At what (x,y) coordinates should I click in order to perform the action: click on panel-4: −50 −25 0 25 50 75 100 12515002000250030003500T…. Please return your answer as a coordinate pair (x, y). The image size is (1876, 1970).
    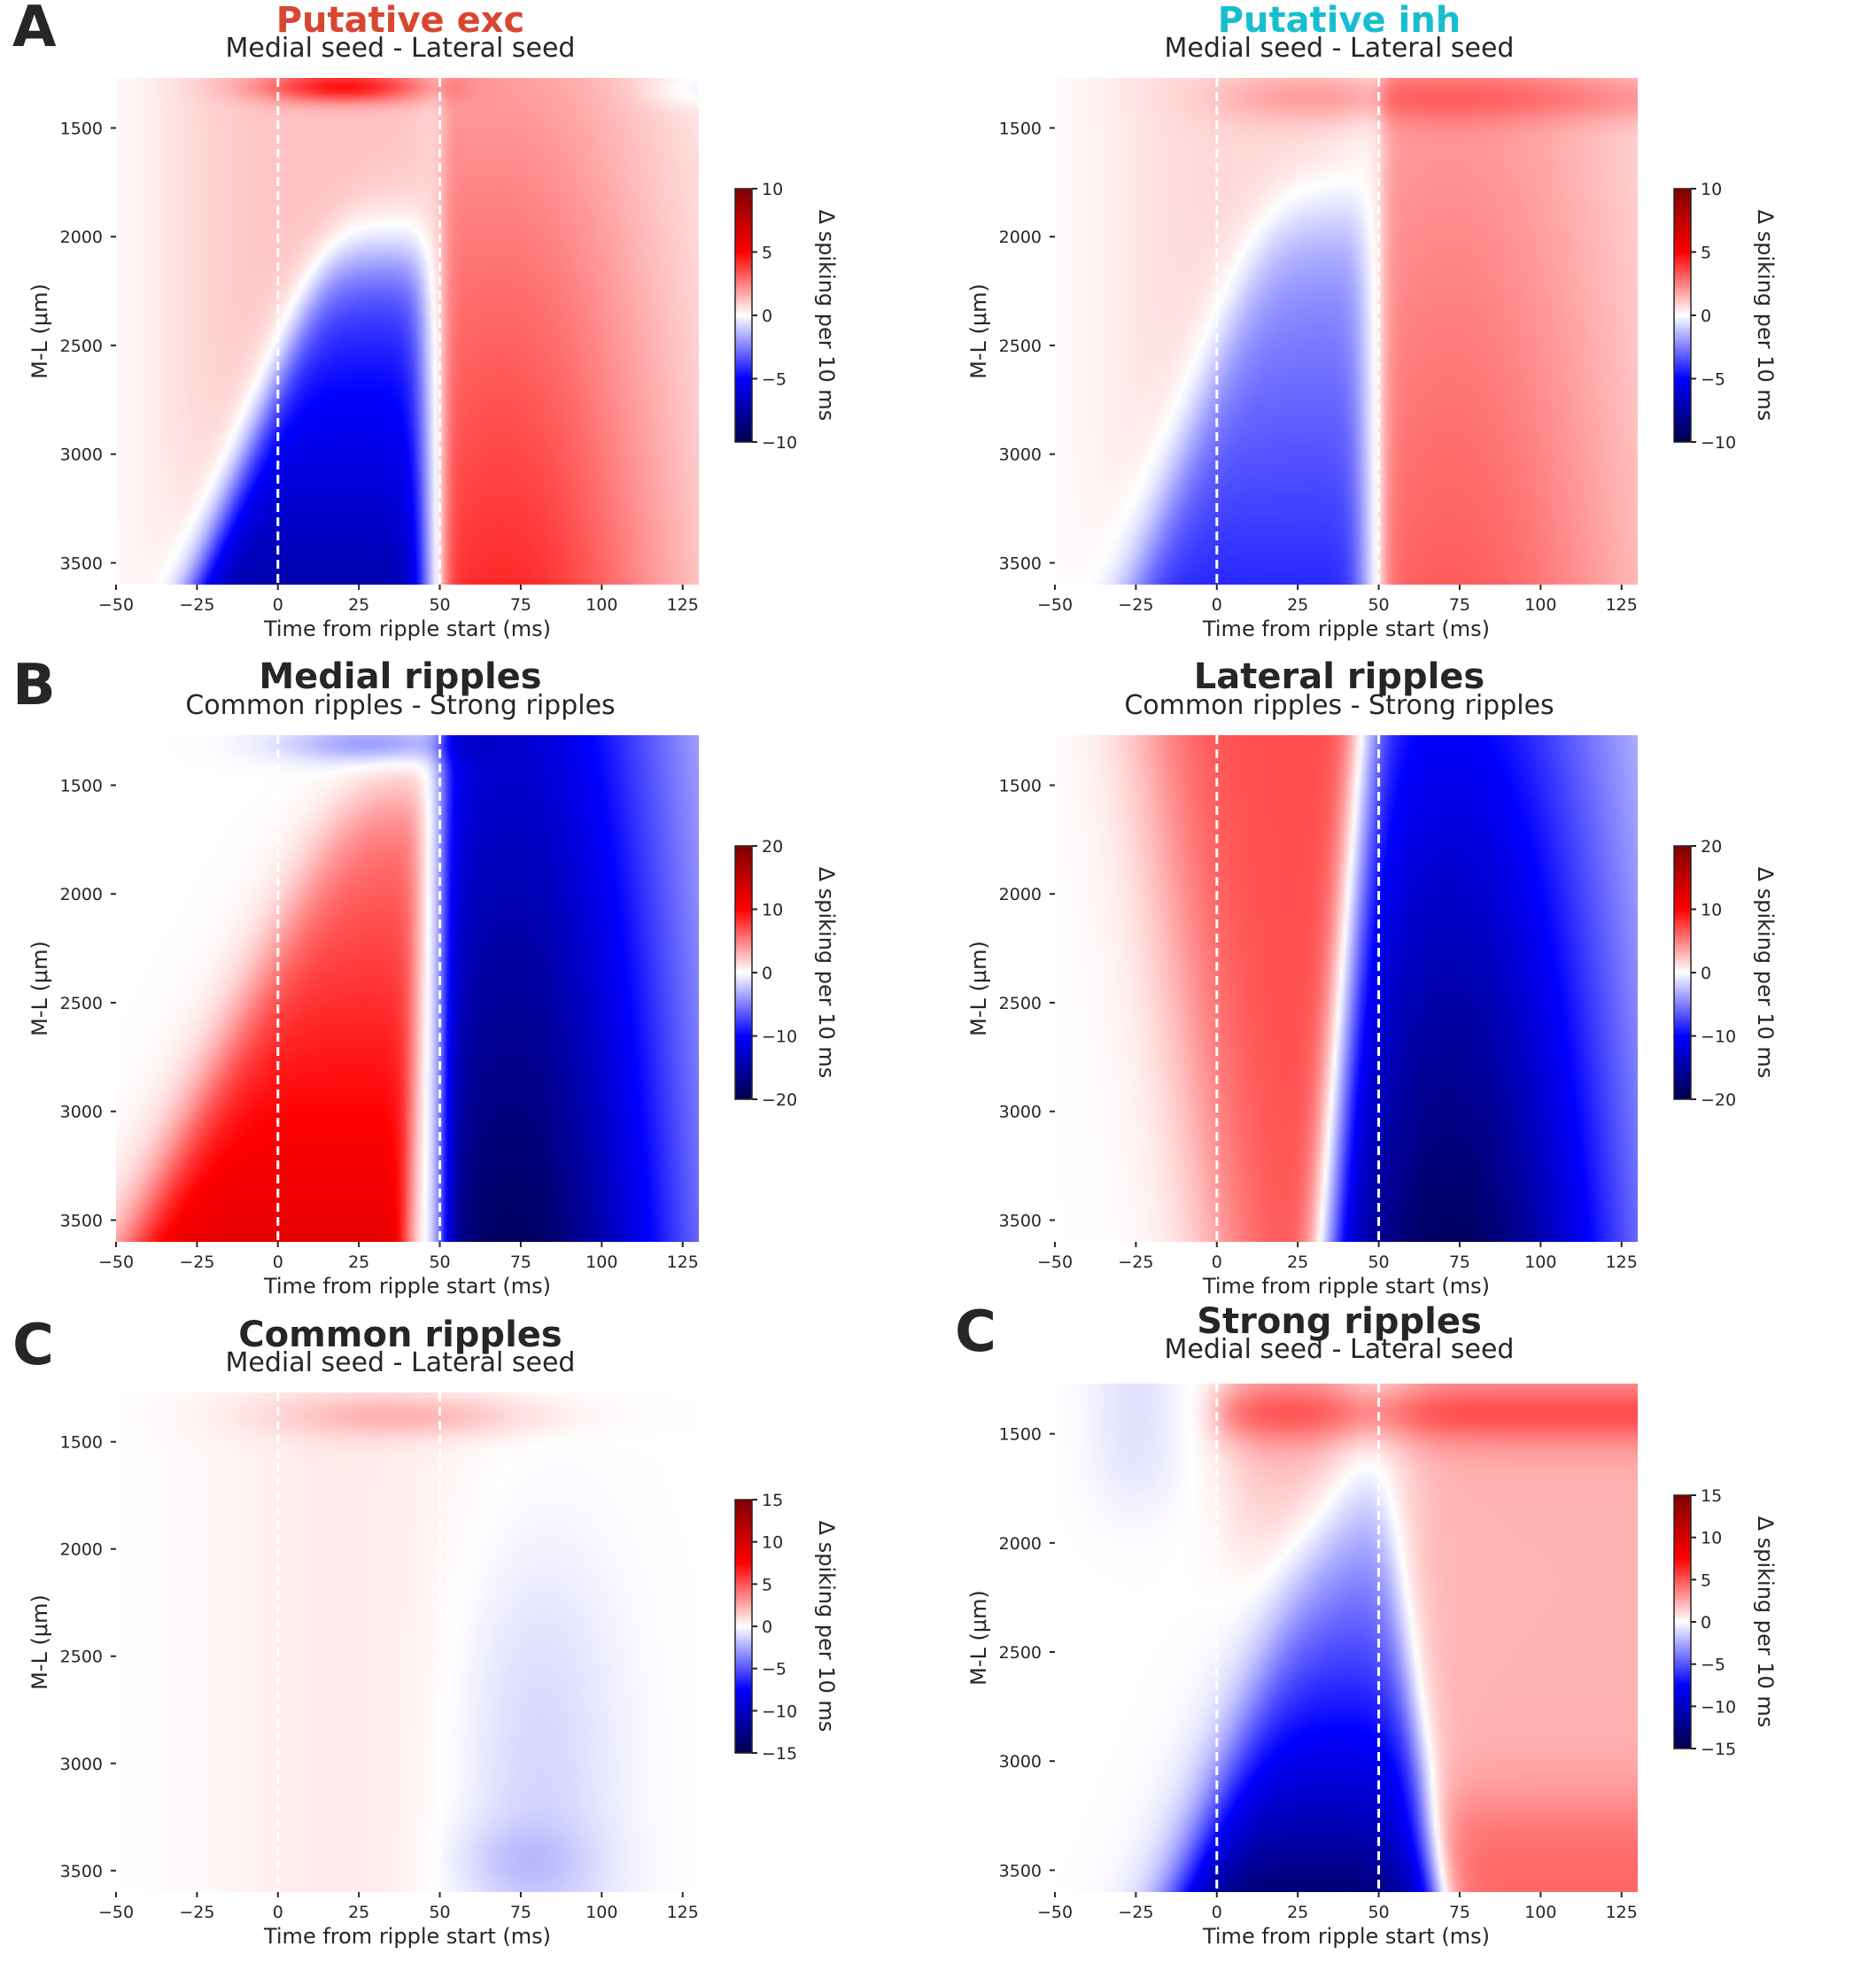
    Looking at the image, I should click on (425, 1631).